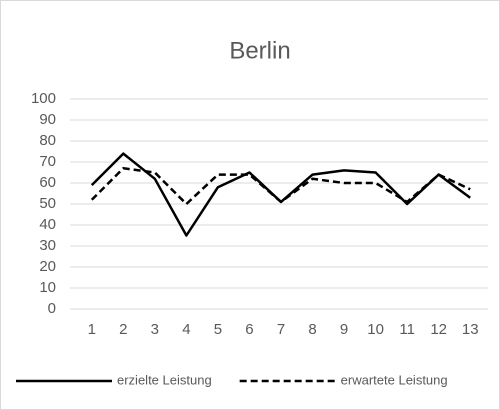  What do you see at coordinates (407, 329) in the screenshot?
I see `x-tick-label: 11` at bounding box center [407, 329].